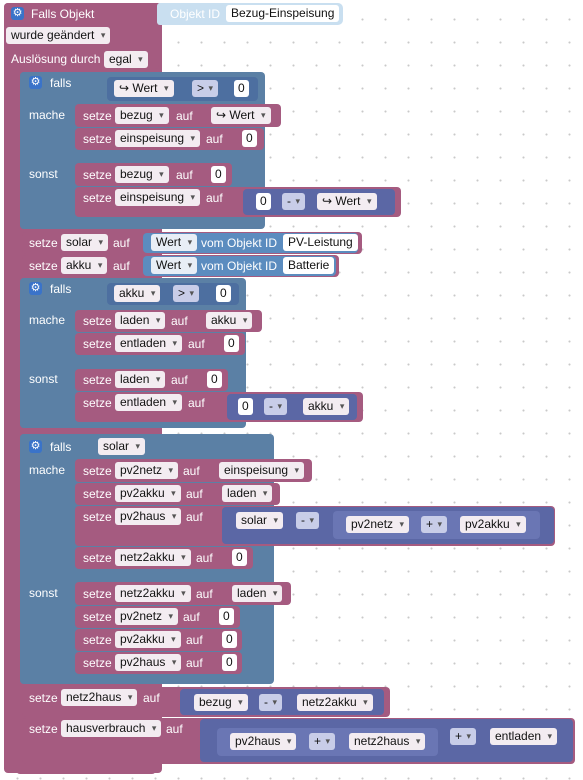  What do you see at coordinates (86, 768) in the screenshot?
I see `trigger-bottom-edge` at bounding box center [86, 768].